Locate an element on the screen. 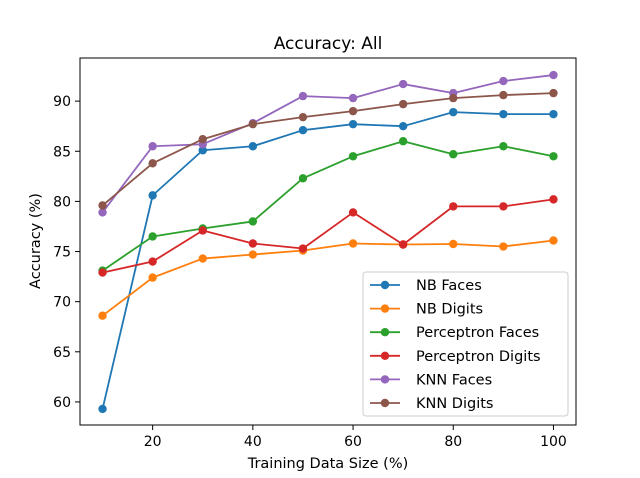 Image resolution: width=640 pixels, height=478 pixels. y-tick-label: 65 is located at coordinates (62, 353).